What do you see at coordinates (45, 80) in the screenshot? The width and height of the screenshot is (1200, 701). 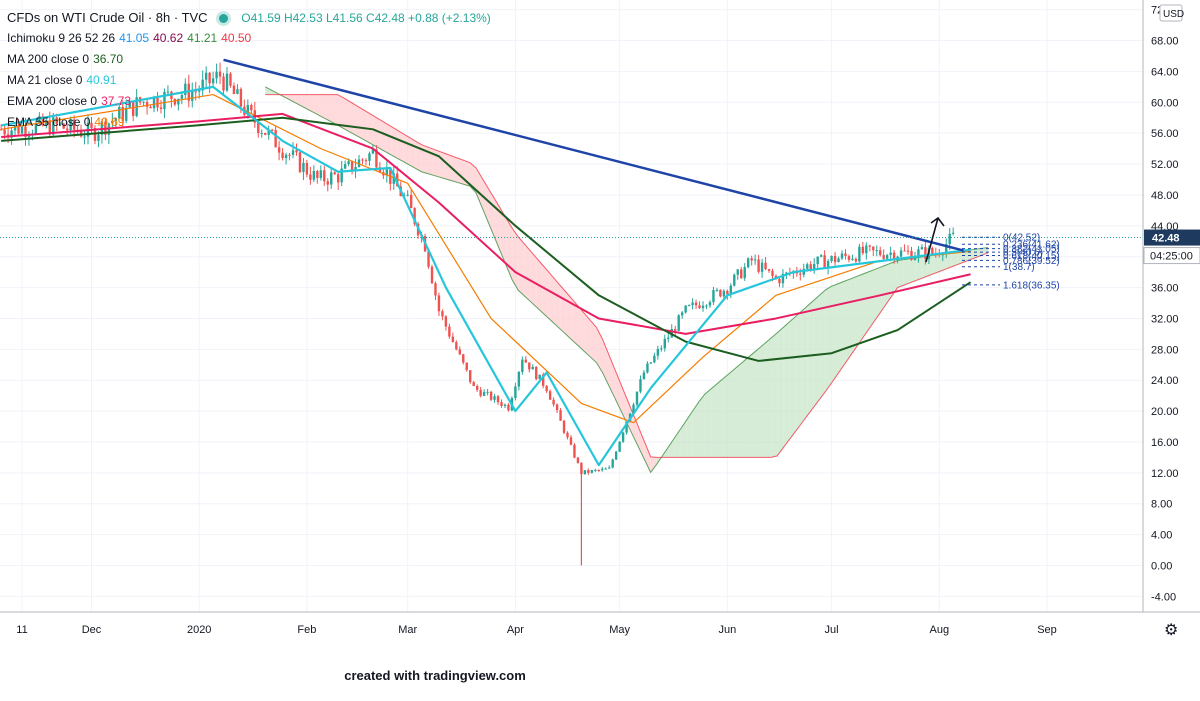 I see `indicator-label: MA 21 close 0` at bounding box center [45, 80].